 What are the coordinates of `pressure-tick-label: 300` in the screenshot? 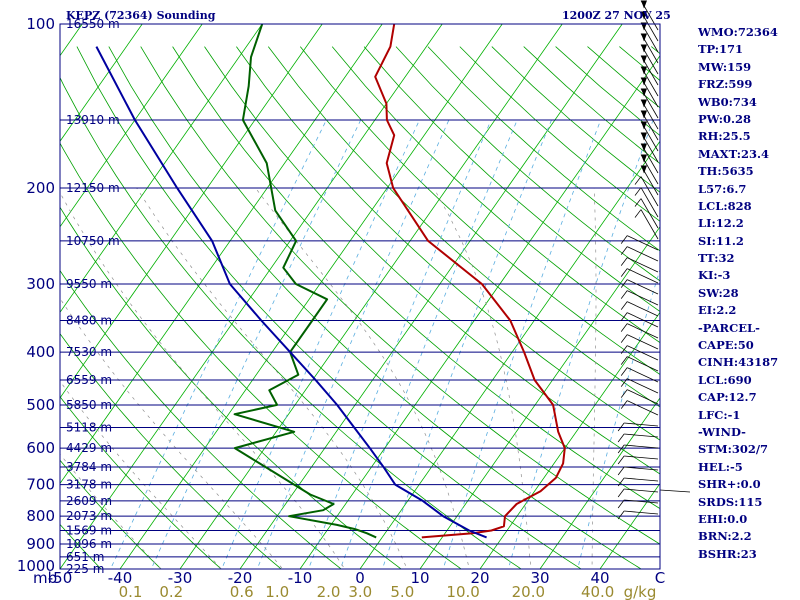 It's located at (40, 284).